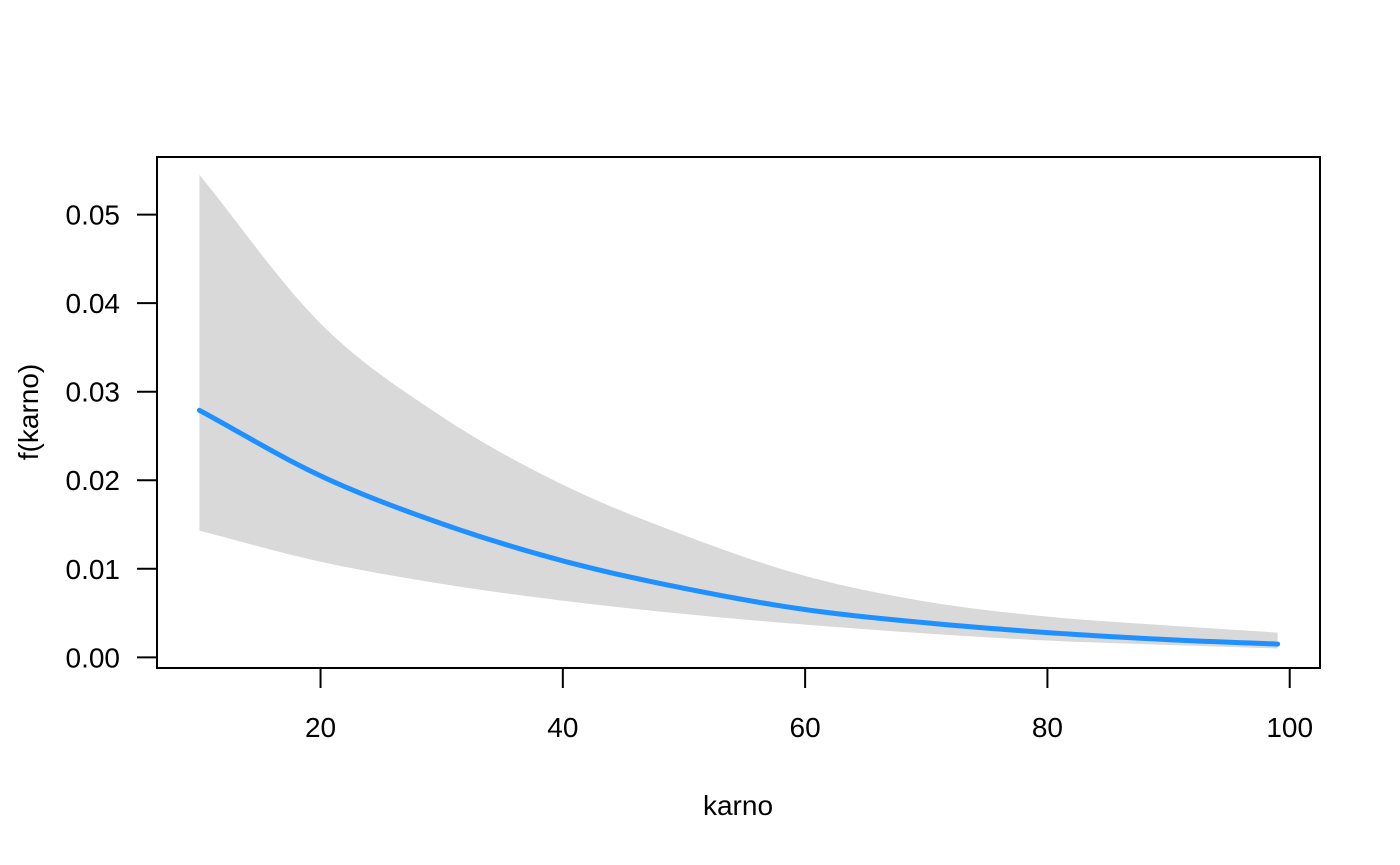  What do you see at coordinates (562, 727) in the screenshot?
I see `x-tick-label: 40` at bounding box center [562, 727].